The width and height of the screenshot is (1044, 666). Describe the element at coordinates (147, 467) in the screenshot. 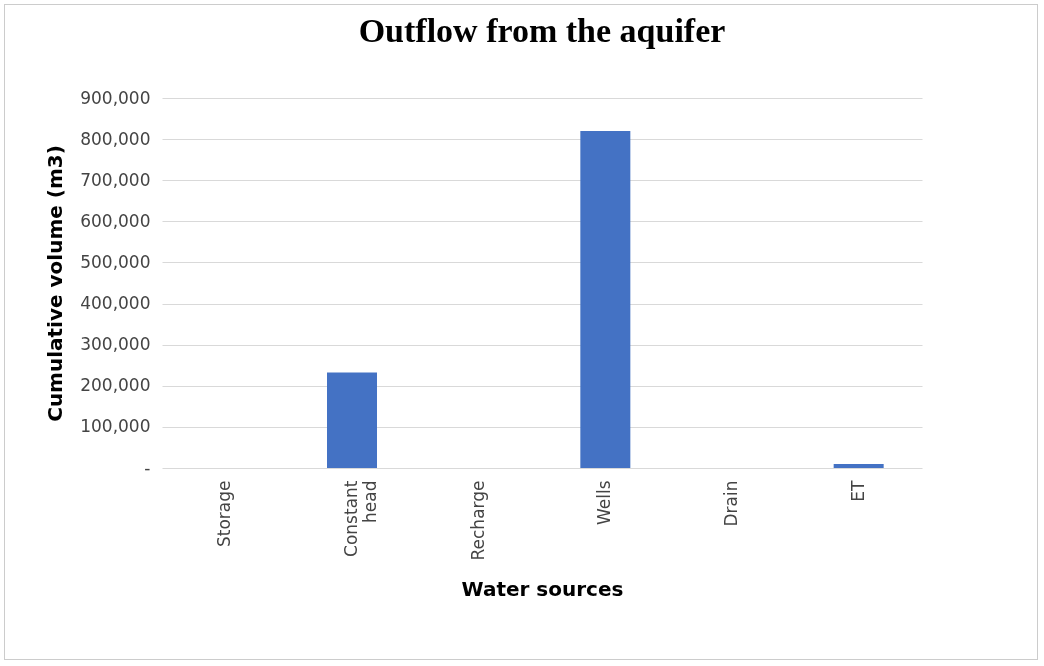

I see `y-tick-label: -` at that location.